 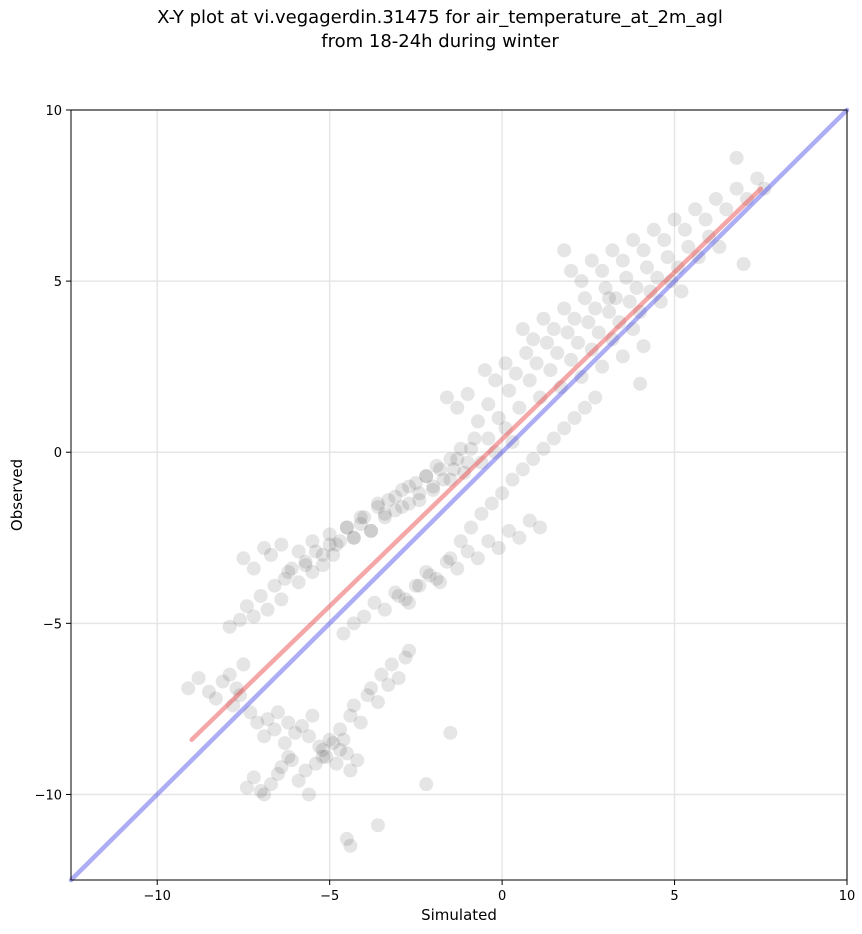 What do you see at coordinates (58, 453) in the screenshot?
I see `y-tick-label: 0` at bounding box center [58, 453].